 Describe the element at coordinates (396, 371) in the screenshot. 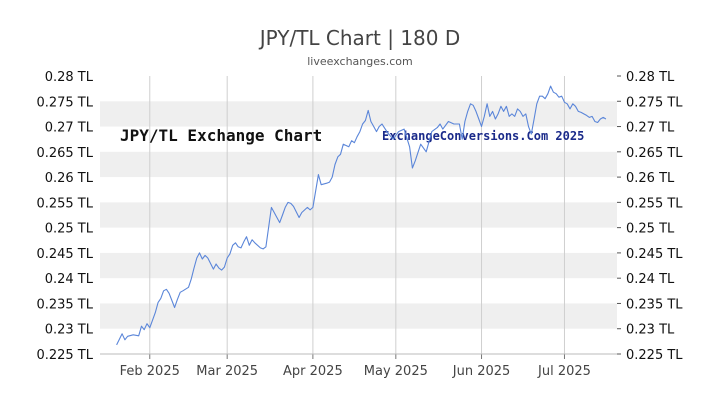

I see `x-tick-label: May 2025` at that location.